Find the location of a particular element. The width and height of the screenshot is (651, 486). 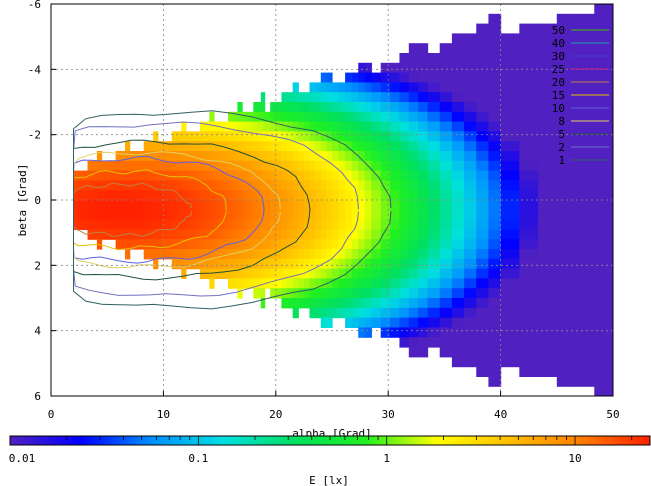

colorbar-tick-label: 10 is located at coordinates (574, 458).